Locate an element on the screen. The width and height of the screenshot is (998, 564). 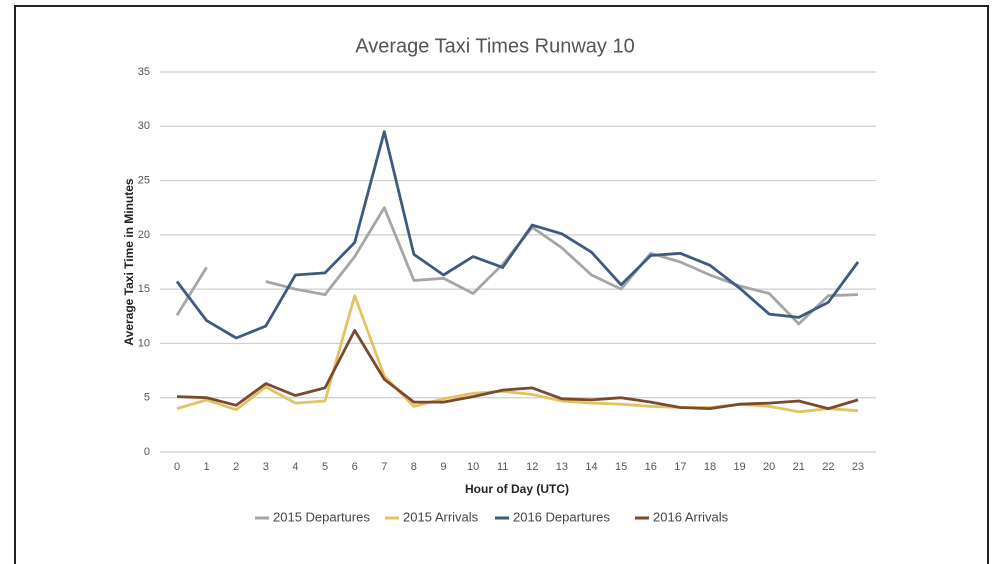
x-tick-label: 10 is located at coordinates (473, 467).